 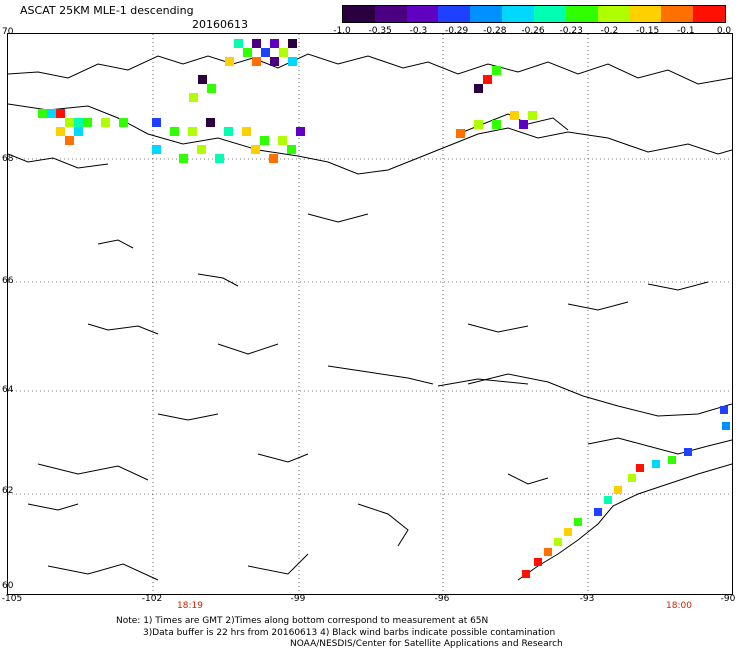 What do you see at coordinates (609, 31) in the screenshot?
I see `colorbar-label: -0.2` at bounding box center [609, 31].